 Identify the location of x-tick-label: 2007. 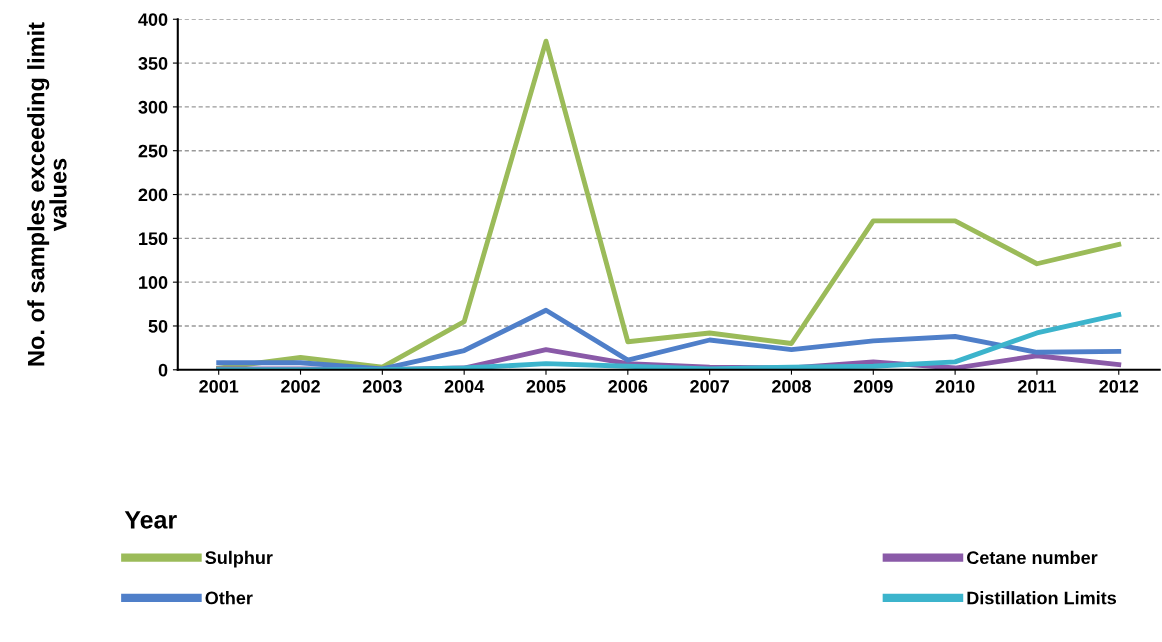
(709, 386).